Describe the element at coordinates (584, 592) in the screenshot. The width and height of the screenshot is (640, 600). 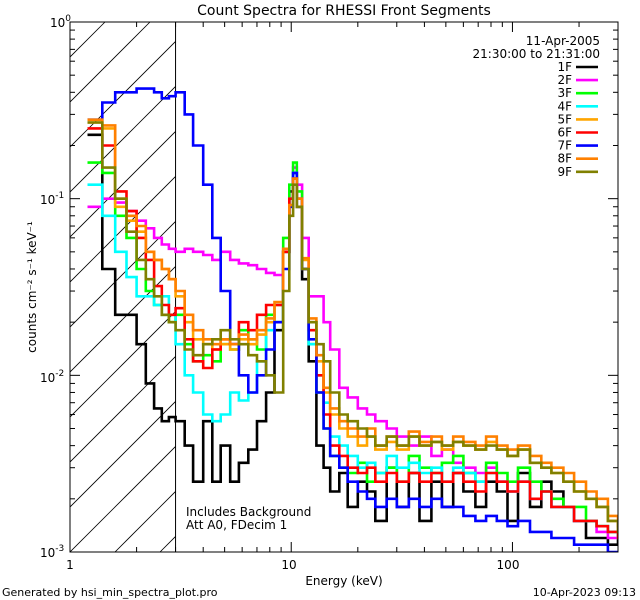
I see `footer-timestamp: 10-Apr-2023 09:13` at that location.